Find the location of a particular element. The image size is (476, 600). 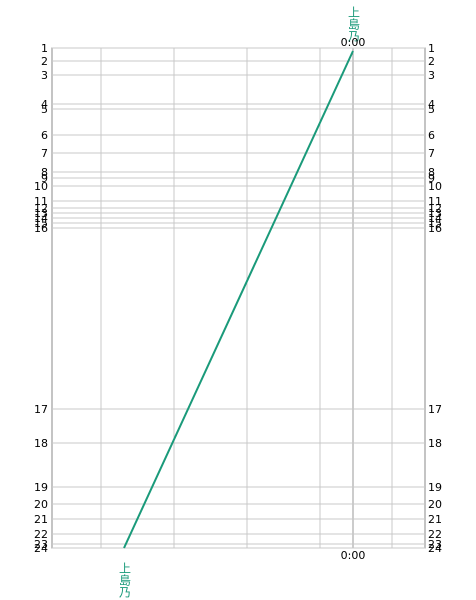

station-label-right: 17 is located at coordinates (435, 409).